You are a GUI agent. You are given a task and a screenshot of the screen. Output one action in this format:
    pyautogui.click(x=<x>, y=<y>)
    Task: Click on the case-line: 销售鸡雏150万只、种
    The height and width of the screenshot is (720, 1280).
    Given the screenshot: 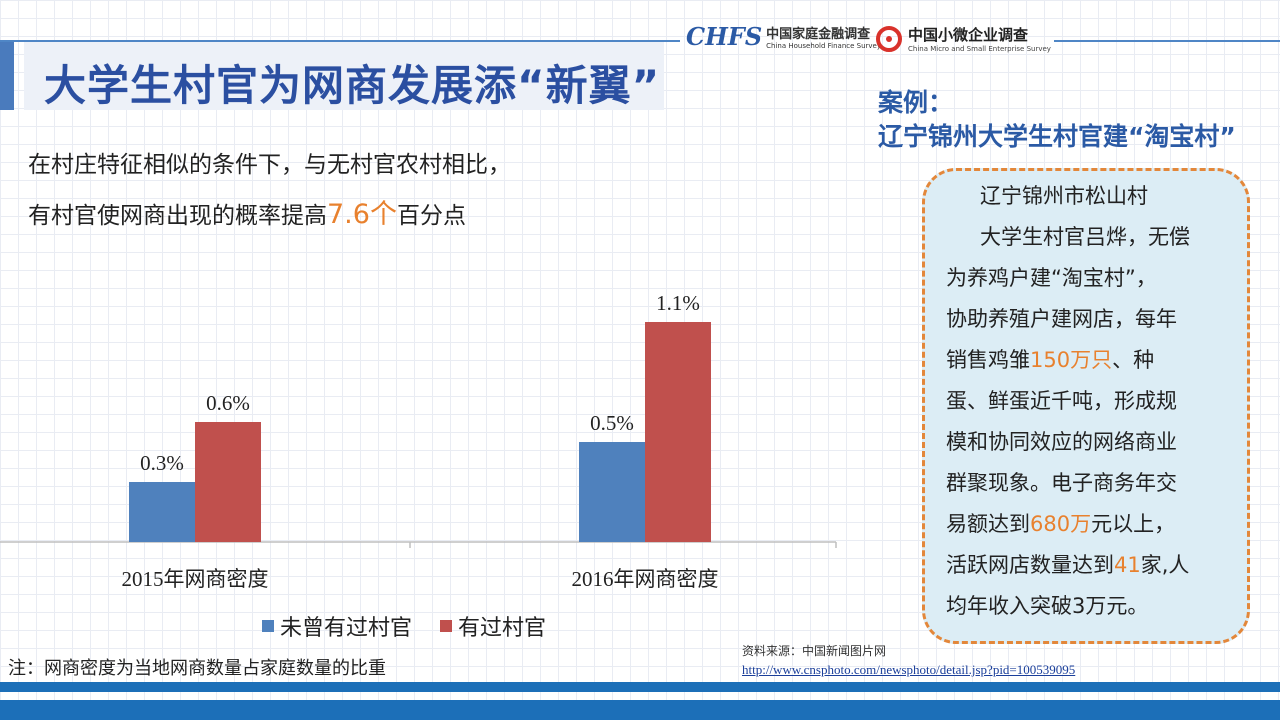 What is the action you would take?
    pyautogui.click(x=1091, y=360)
    